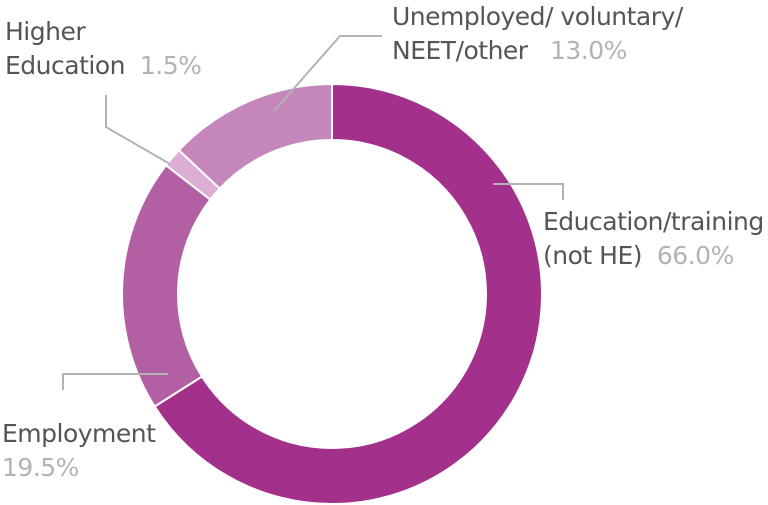 This screenshot has height=505, width=768. What do you see at coordinates (65, 65) in the screenshot?
I see `label-higher-line2: Education` at bounding box center [65, 65].